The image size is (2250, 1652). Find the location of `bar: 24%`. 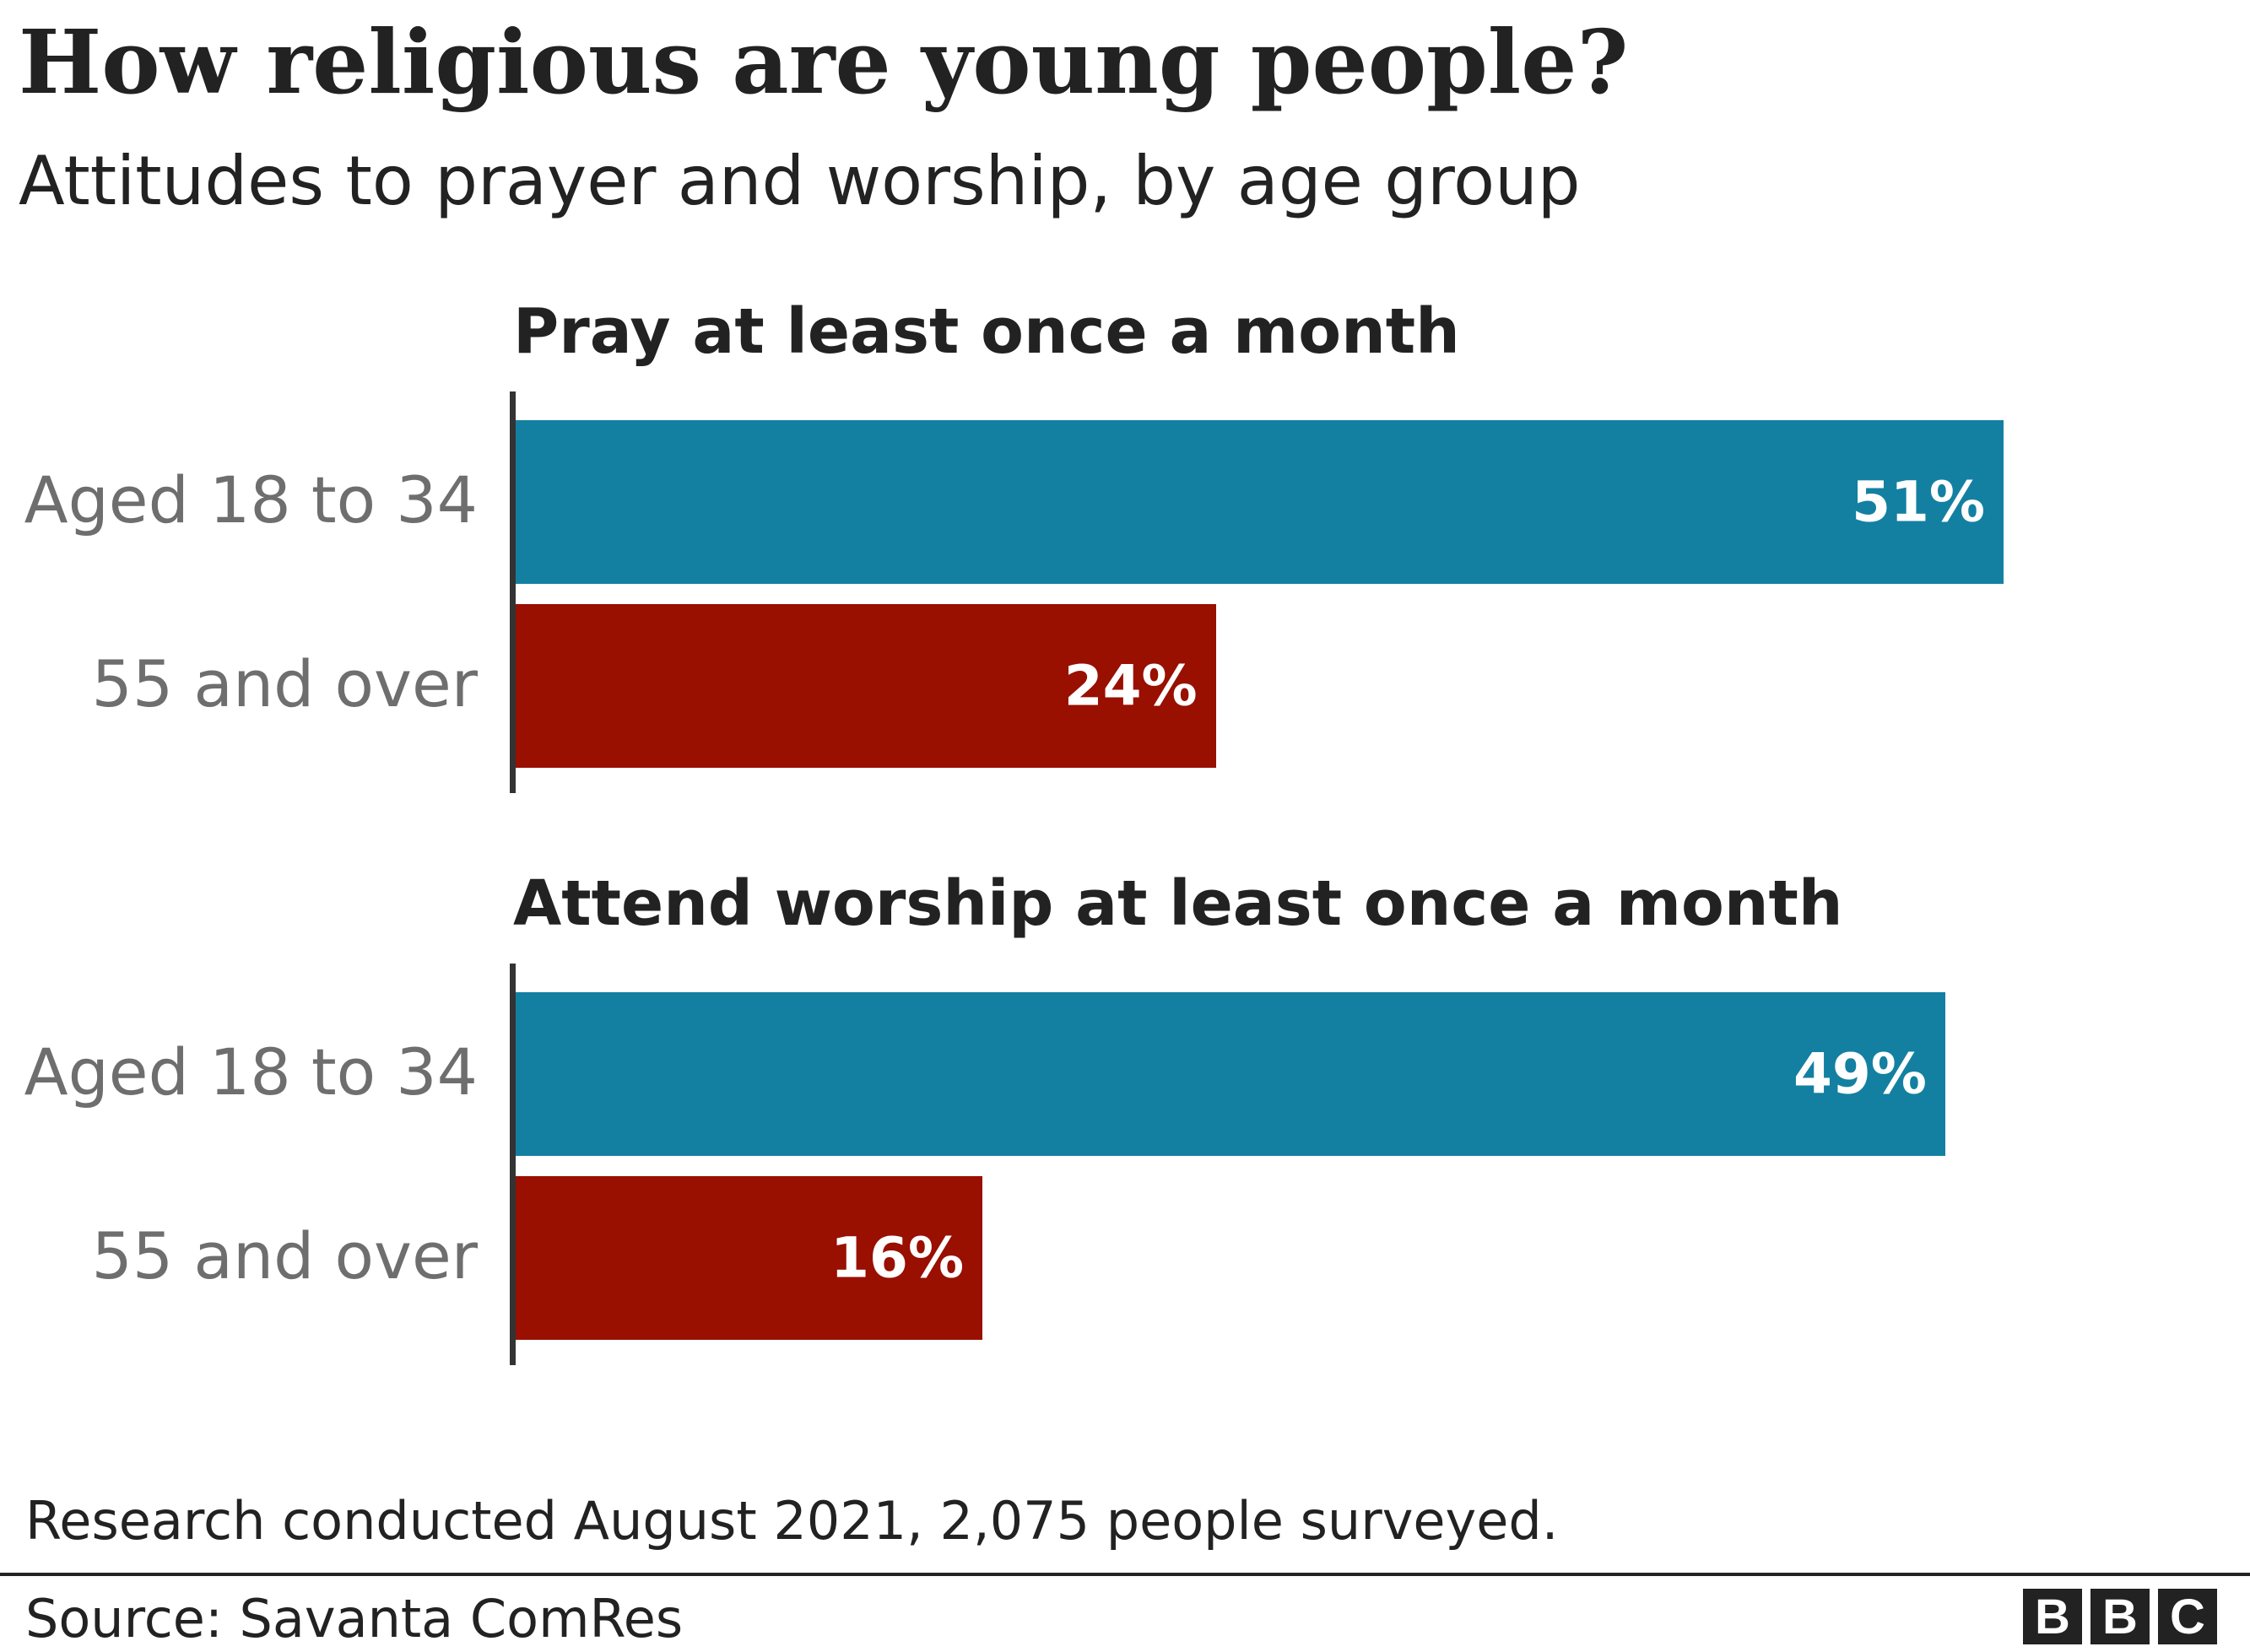

bar: 24% is located at coordinates (866, 686).